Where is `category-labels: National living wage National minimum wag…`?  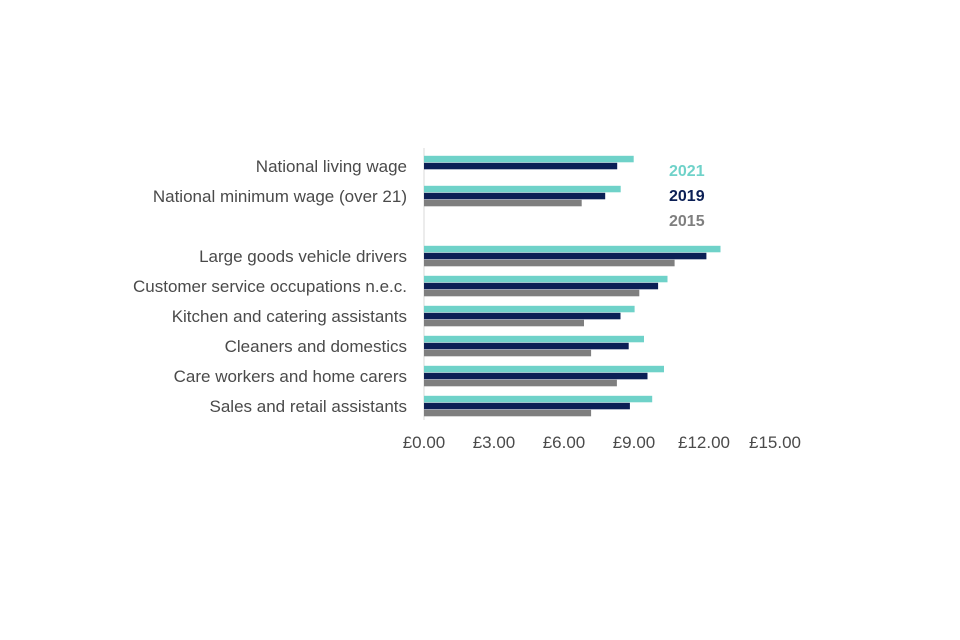
category-labels: National living wage National minimum wag… is located at coordinates (270, 286).